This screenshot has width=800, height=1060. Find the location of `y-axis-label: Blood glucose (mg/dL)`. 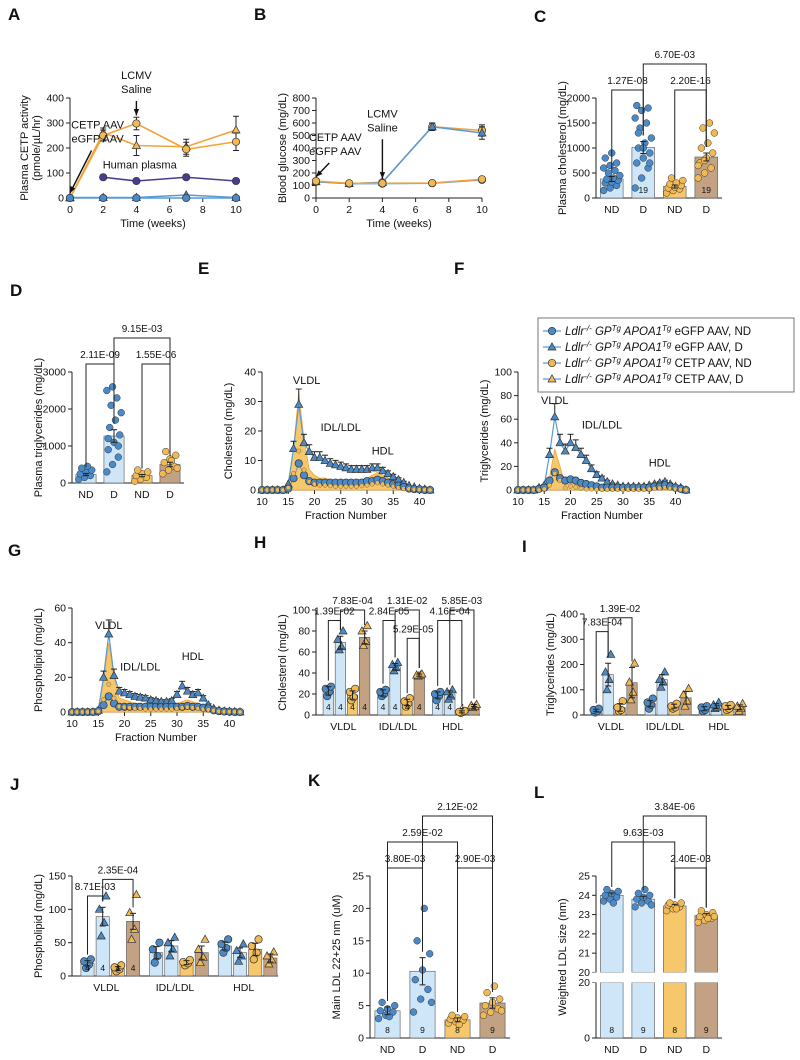

y-axis-label: Blood glucose (mg/dL) is located at coordinates (283, 148).